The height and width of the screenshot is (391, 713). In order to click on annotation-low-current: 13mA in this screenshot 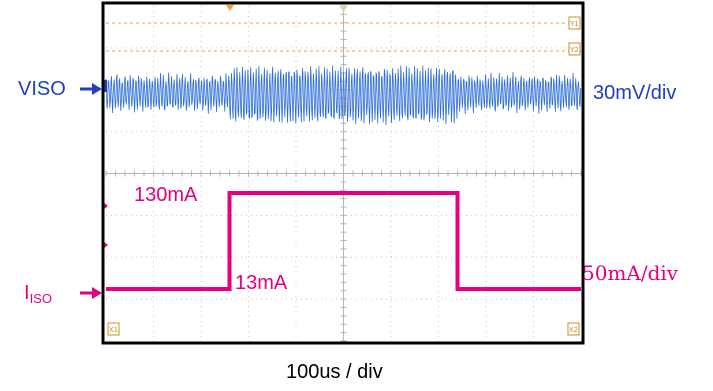, I will do `click(261, 283)`.